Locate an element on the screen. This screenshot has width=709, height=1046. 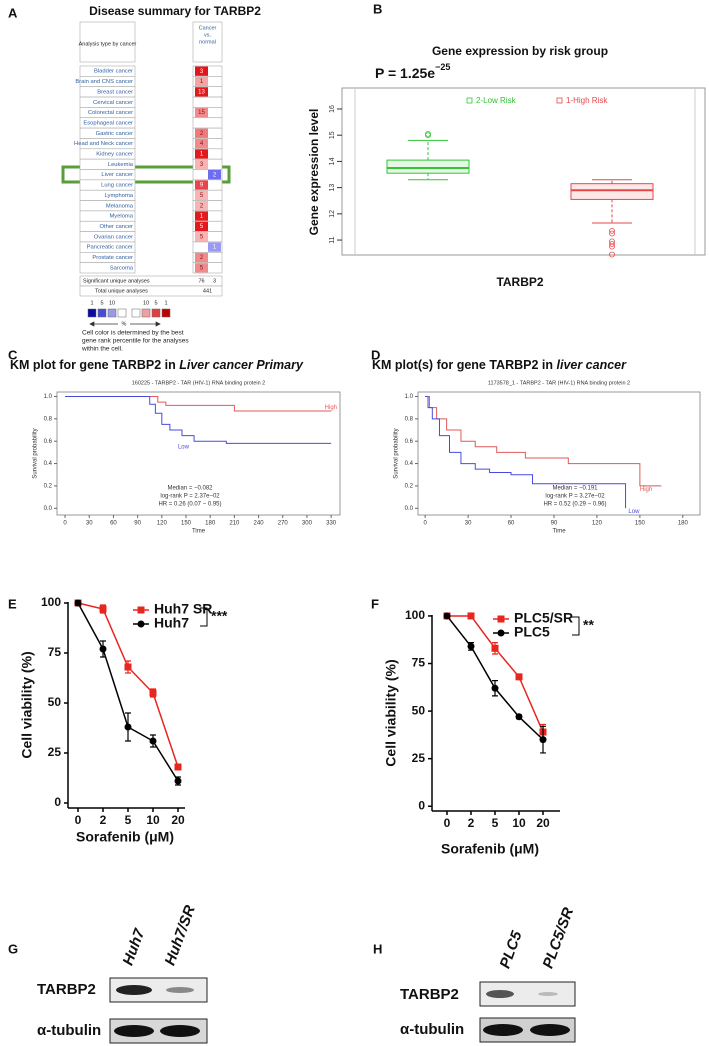
curve-label: High is located at coordinates (646, 490).